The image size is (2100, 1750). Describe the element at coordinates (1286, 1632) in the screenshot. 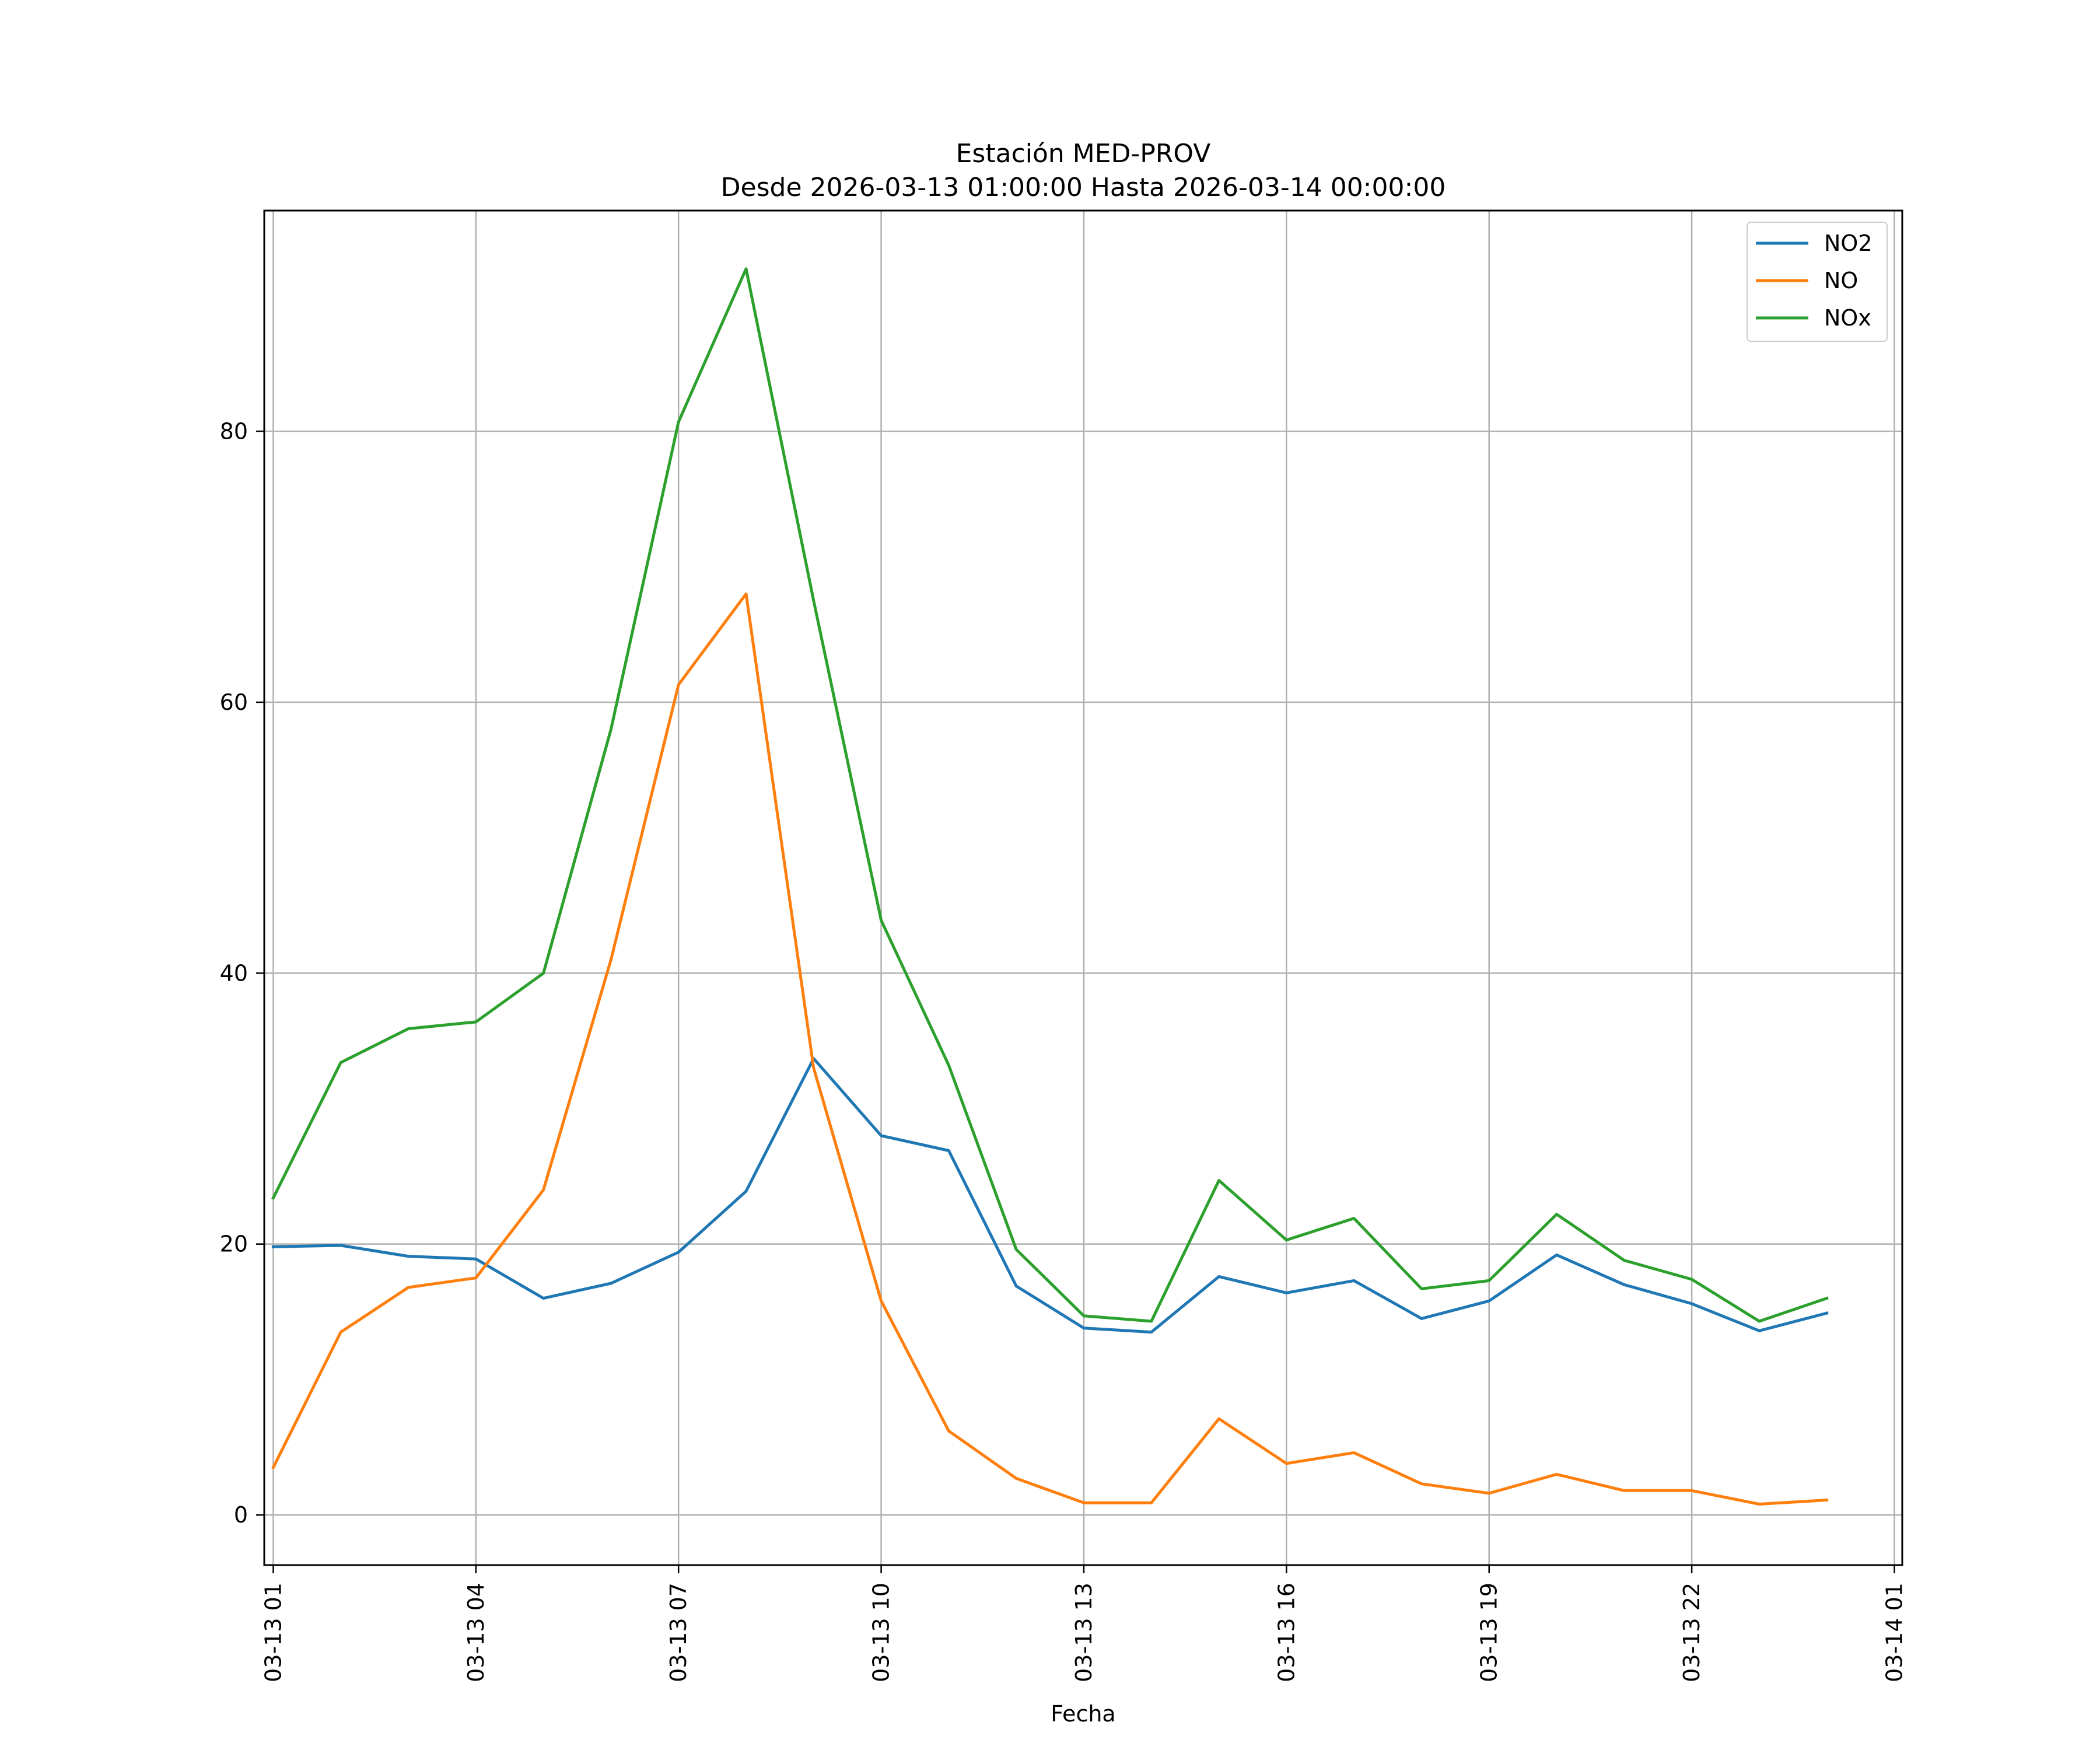

I see `x-tick-label: 03-13 16` at that location.